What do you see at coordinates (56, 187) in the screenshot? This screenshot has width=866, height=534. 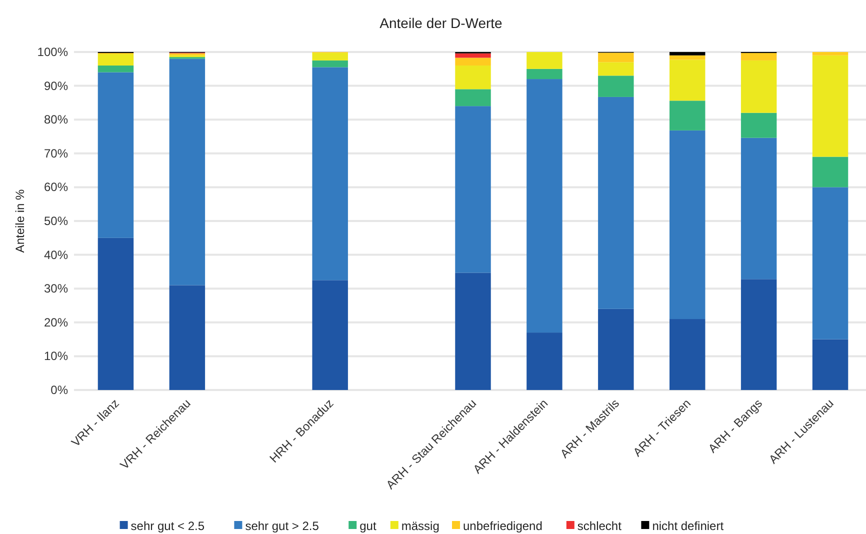 I see `y-tick-label: 60%` at bounding box center [56, 187].